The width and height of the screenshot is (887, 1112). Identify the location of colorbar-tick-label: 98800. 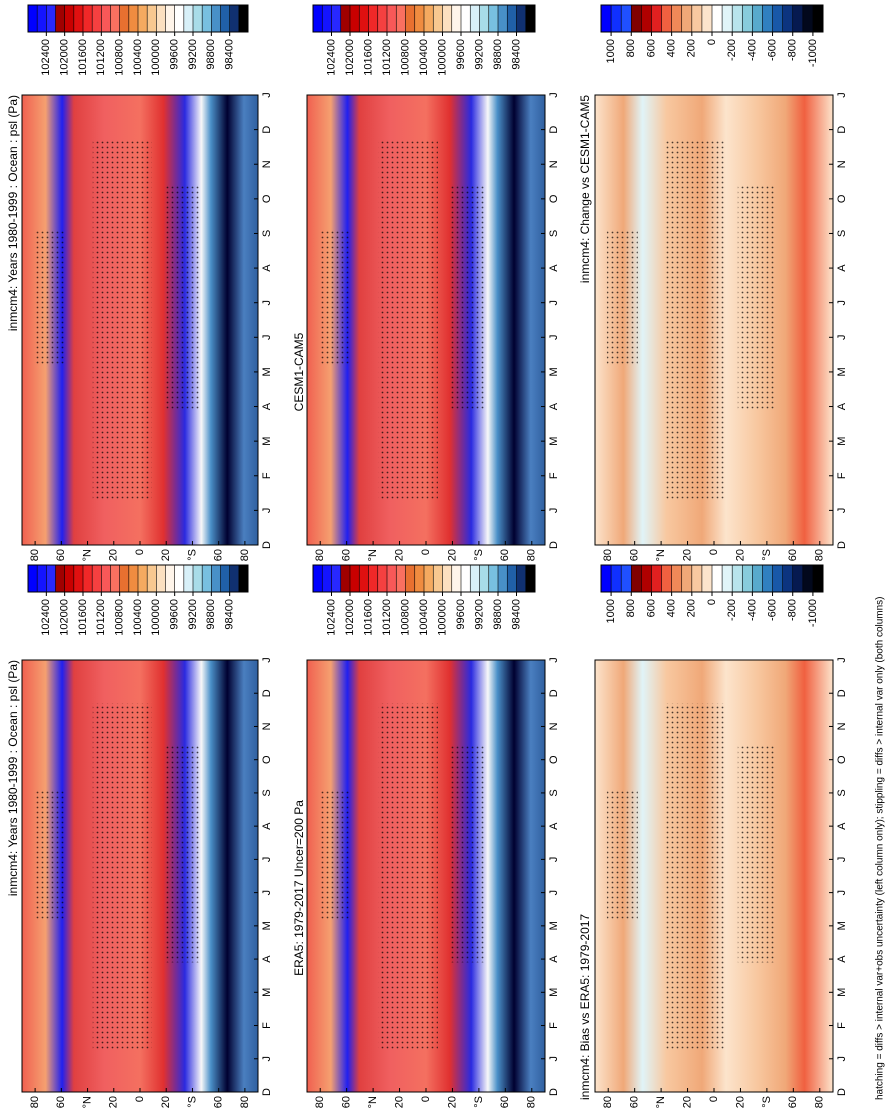
(211, 614).